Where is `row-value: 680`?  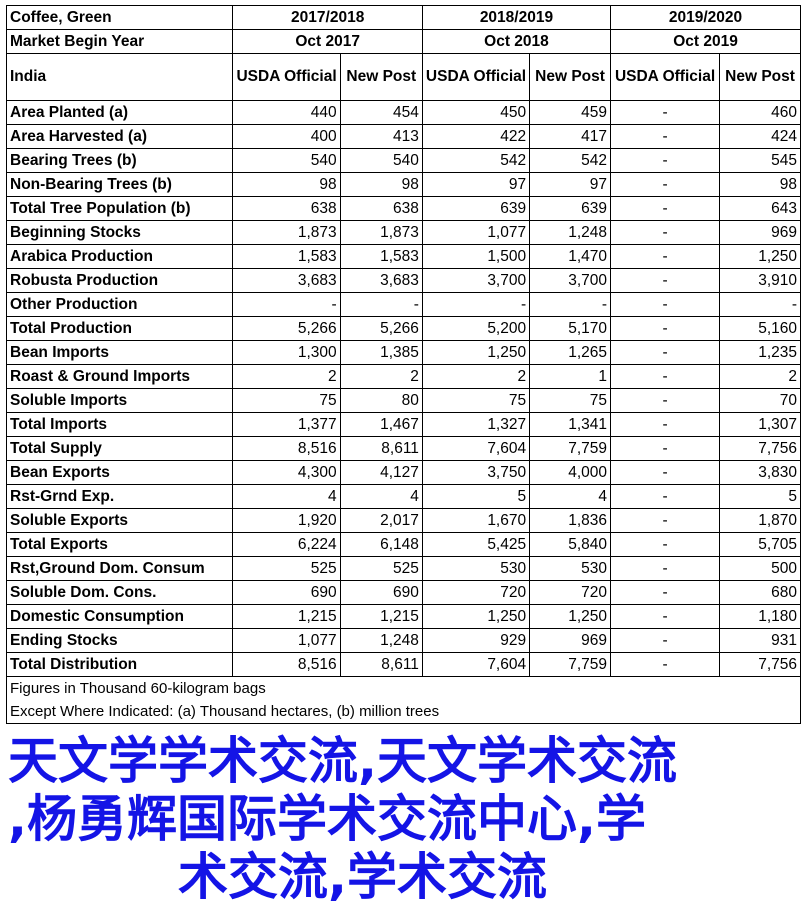 row-value: 680 is located at coordinates (760, 592).